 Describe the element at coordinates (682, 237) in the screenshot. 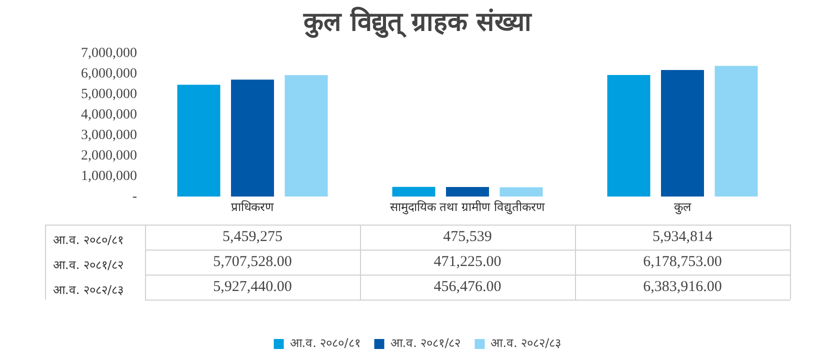

I see `data-label: 5,934,814` at that location.